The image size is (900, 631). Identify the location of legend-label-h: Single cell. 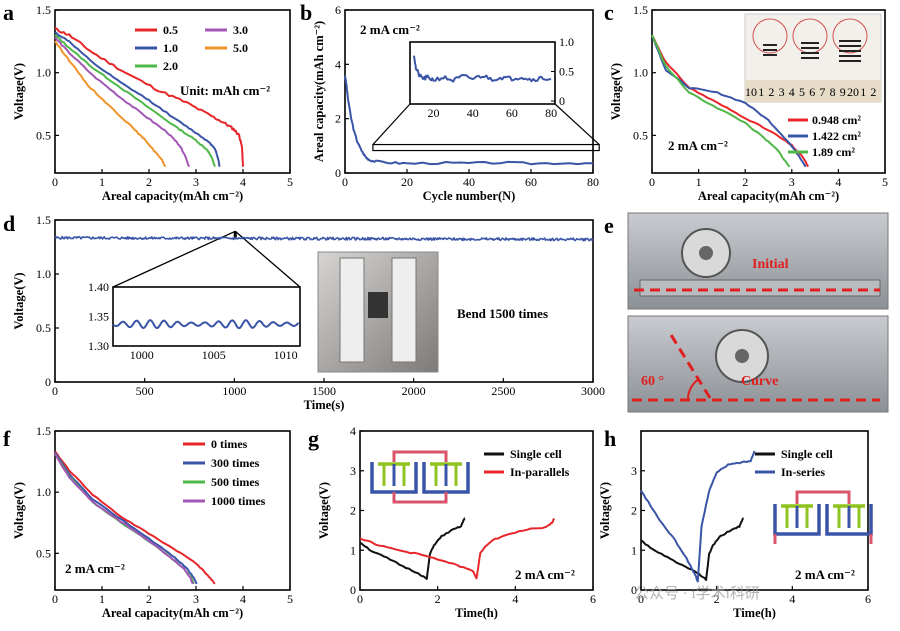
(807, 454).